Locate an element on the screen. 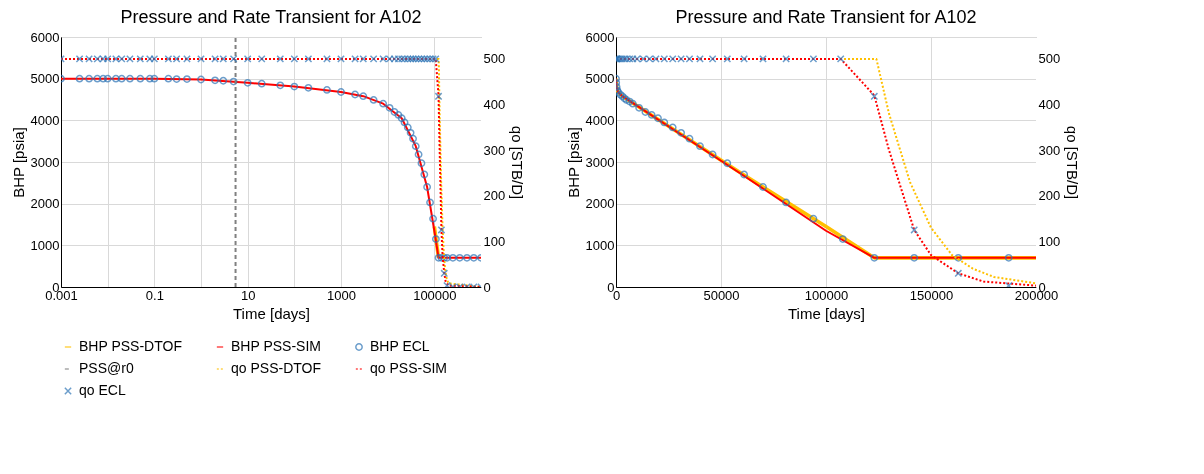 This screenshot has width=1204, height=474. legend-label: qo PSS-SIM is located at coordinates (409, 368).